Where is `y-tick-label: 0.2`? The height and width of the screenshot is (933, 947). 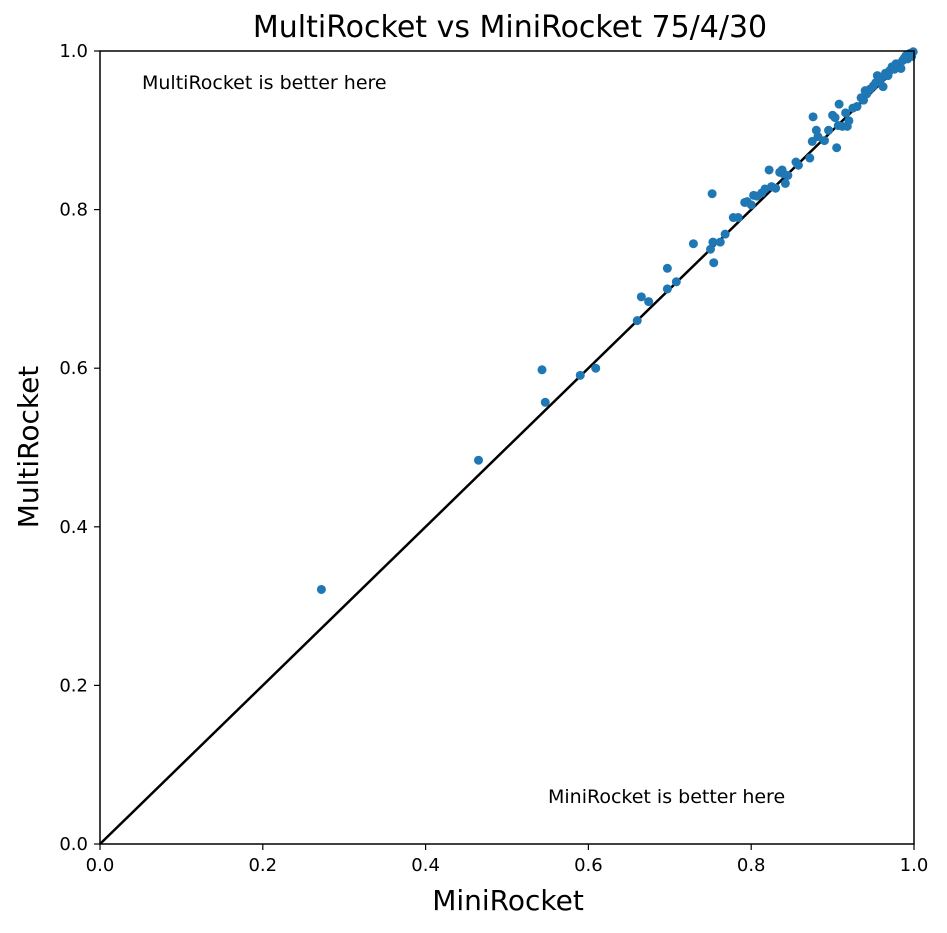 y-tick-label: 0.2 is located at coordinates (73, 685).